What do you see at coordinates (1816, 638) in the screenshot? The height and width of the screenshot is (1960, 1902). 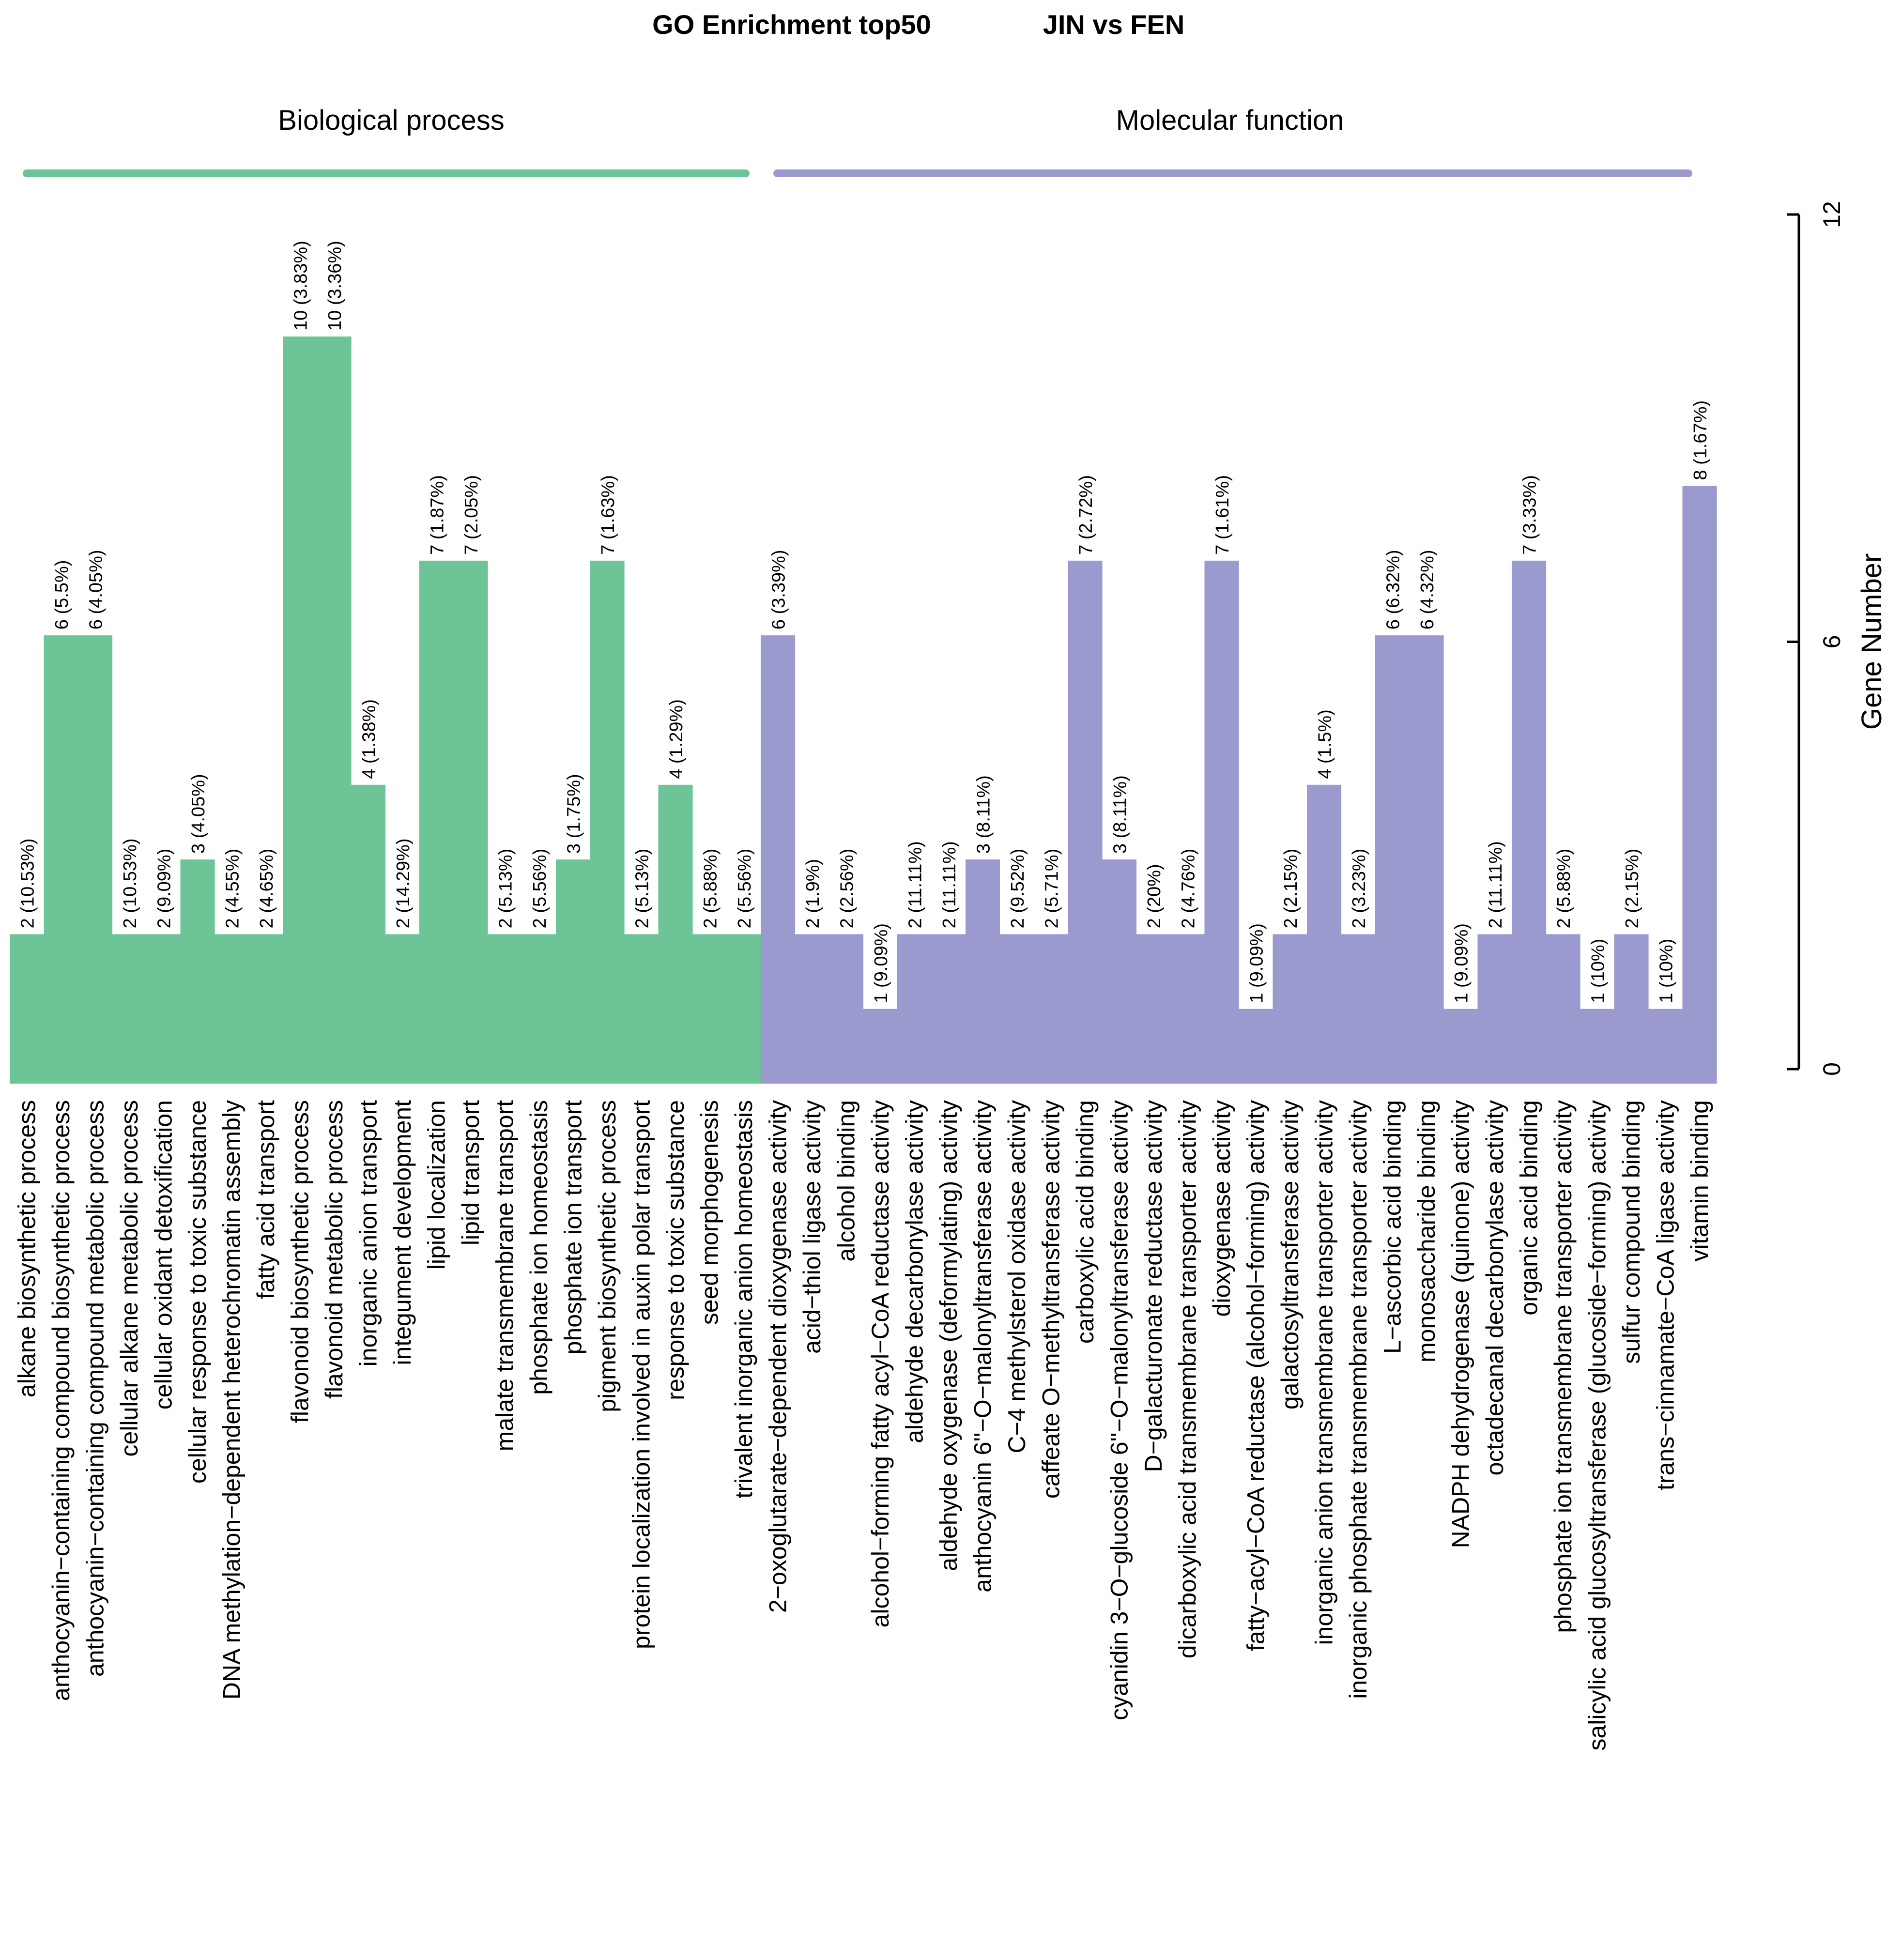 I see `y-axis: 0 6 12` at bounding box center [1816, 638].